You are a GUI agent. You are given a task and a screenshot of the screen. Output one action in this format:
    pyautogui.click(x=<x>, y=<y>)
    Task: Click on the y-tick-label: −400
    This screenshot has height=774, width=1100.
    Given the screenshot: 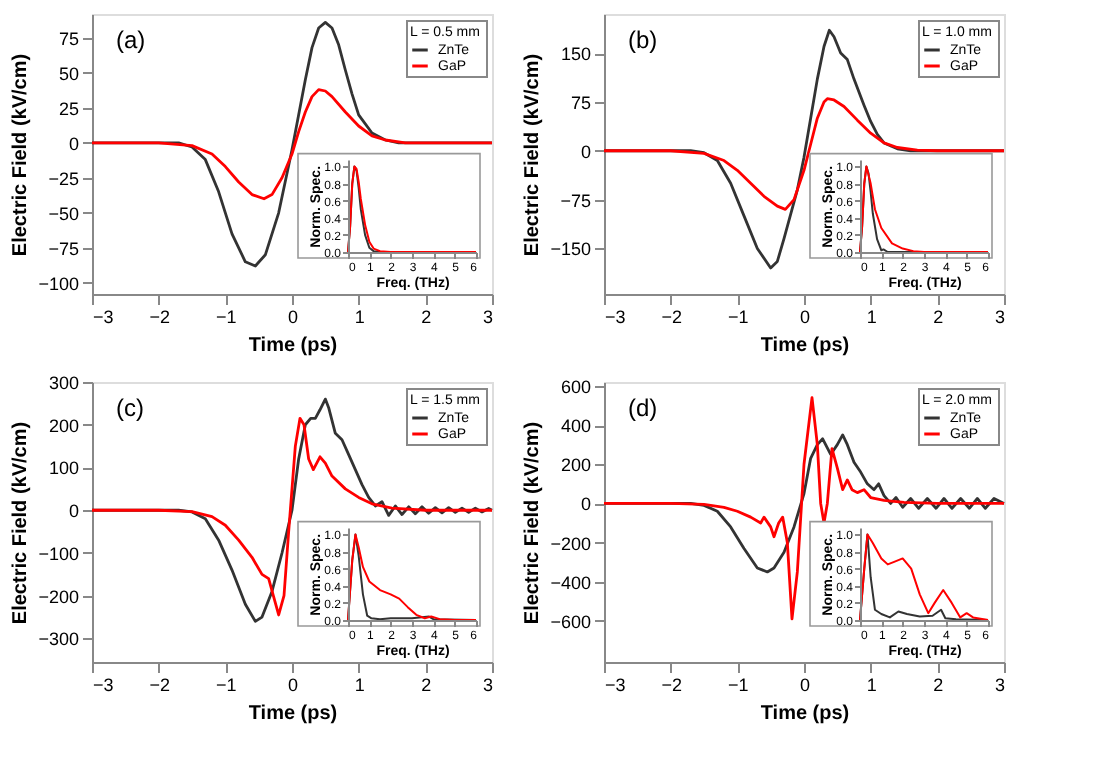 What is the action you would take?
    pyautogui.click(x=570, y=582)
    